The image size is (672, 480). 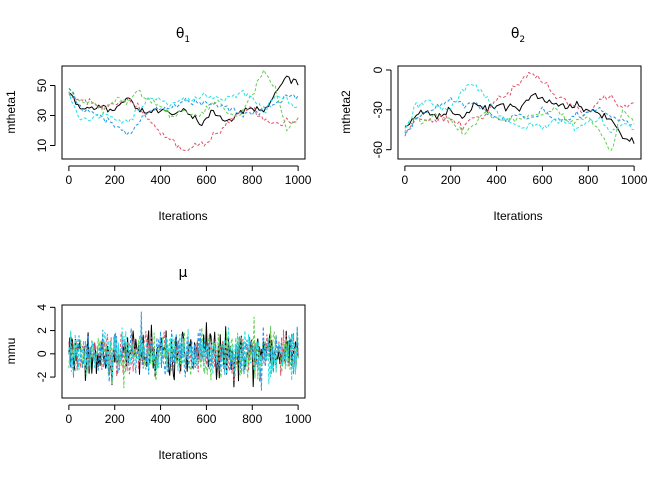 What do you see at coordinates (42, 116) in the screenshot?
I see `y-tick-label-theta1: 30` at bounding box center [42, 116].